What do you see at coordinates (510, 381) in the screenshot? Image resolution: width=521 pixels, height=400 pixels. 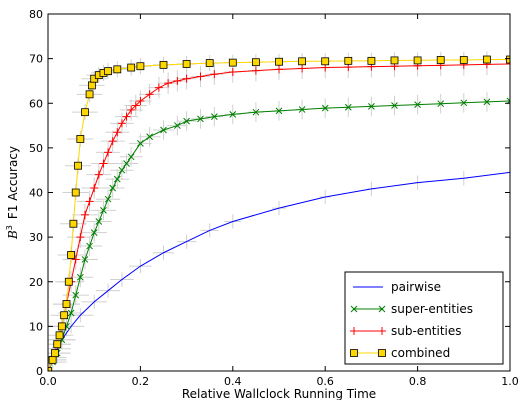 I see `x-tick-label: 1.0` at bounding box center [510, 381].